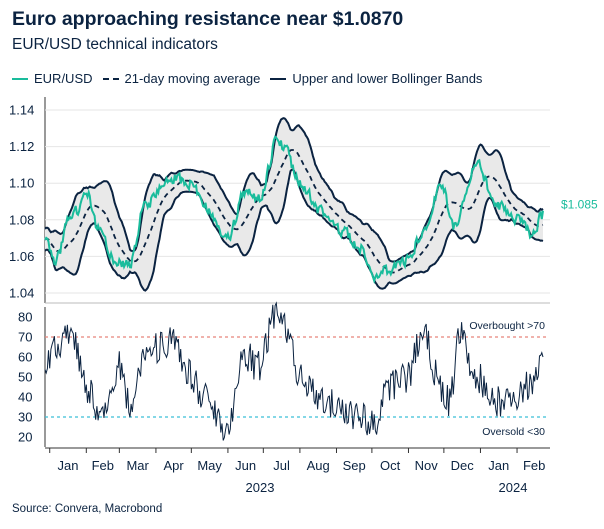  I want to click on last-value-label: $1.085, so click(579, 205).